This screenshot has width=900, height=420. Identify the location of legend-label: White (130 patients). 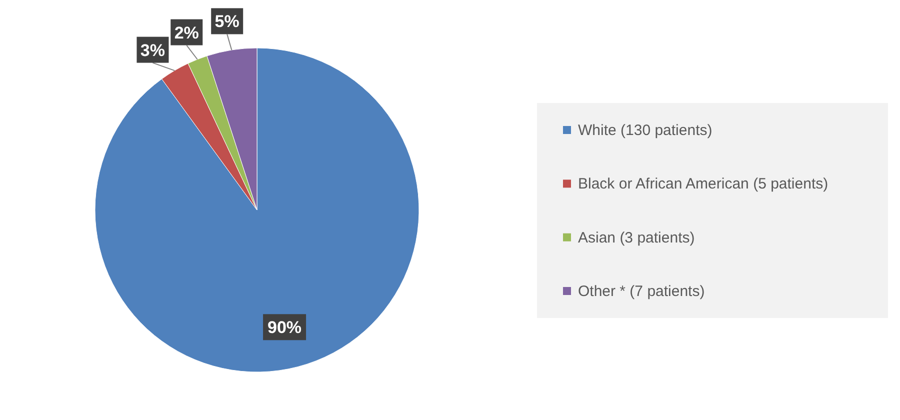
(645, 130).